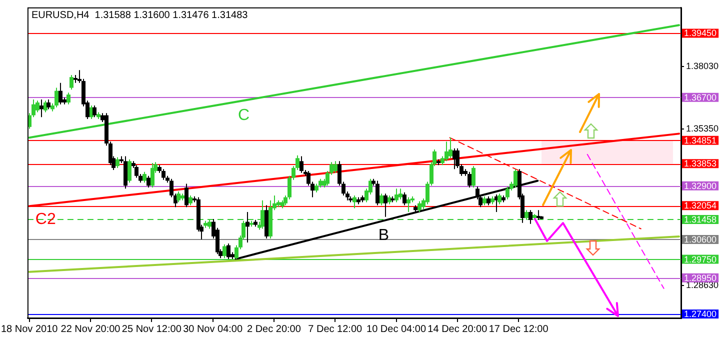  I want to click on x-tick-label: 2 Dec 20:00, so click(274, 329).